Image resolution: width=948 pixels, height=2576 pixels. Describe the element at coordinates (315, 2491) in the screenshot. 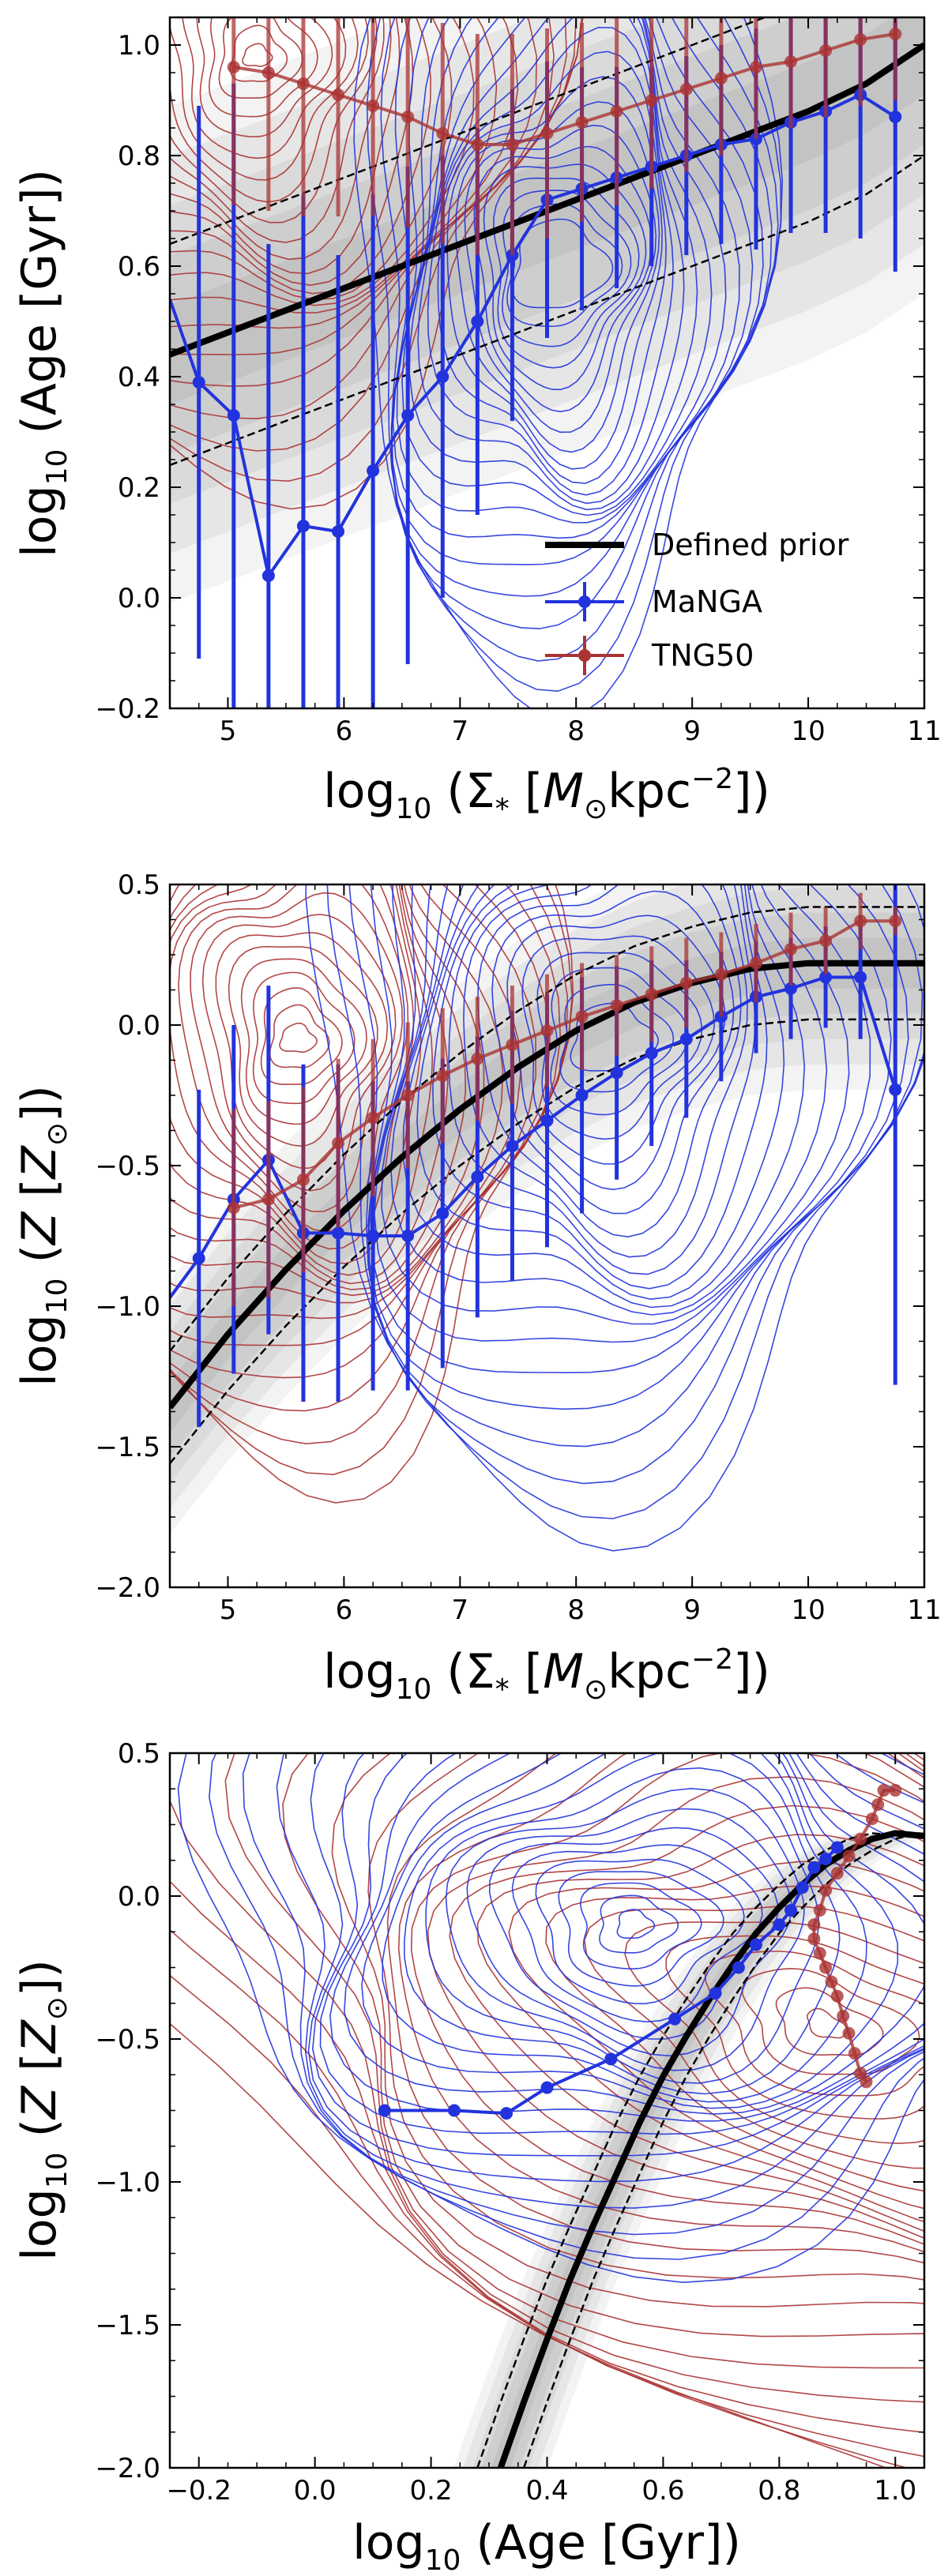

I see `x-tick-label: 0.0` at that location.